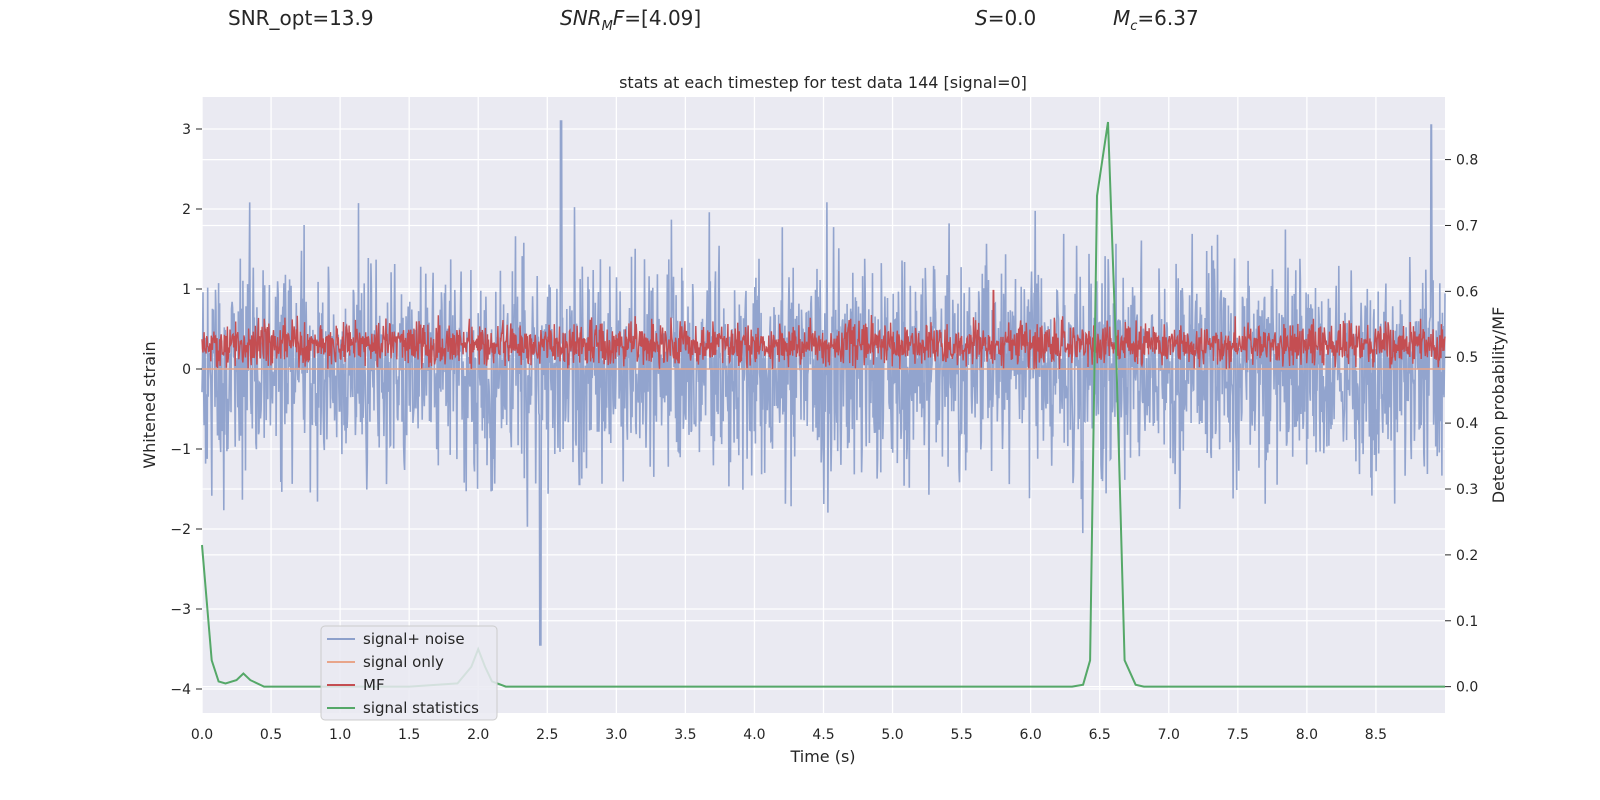 The width and height of the screenshot is (1600, 800). What do you see at coordinates (421, 708) in the screenshot?
I see `legend-label: signal statistics` at bounding box center [421, 708].